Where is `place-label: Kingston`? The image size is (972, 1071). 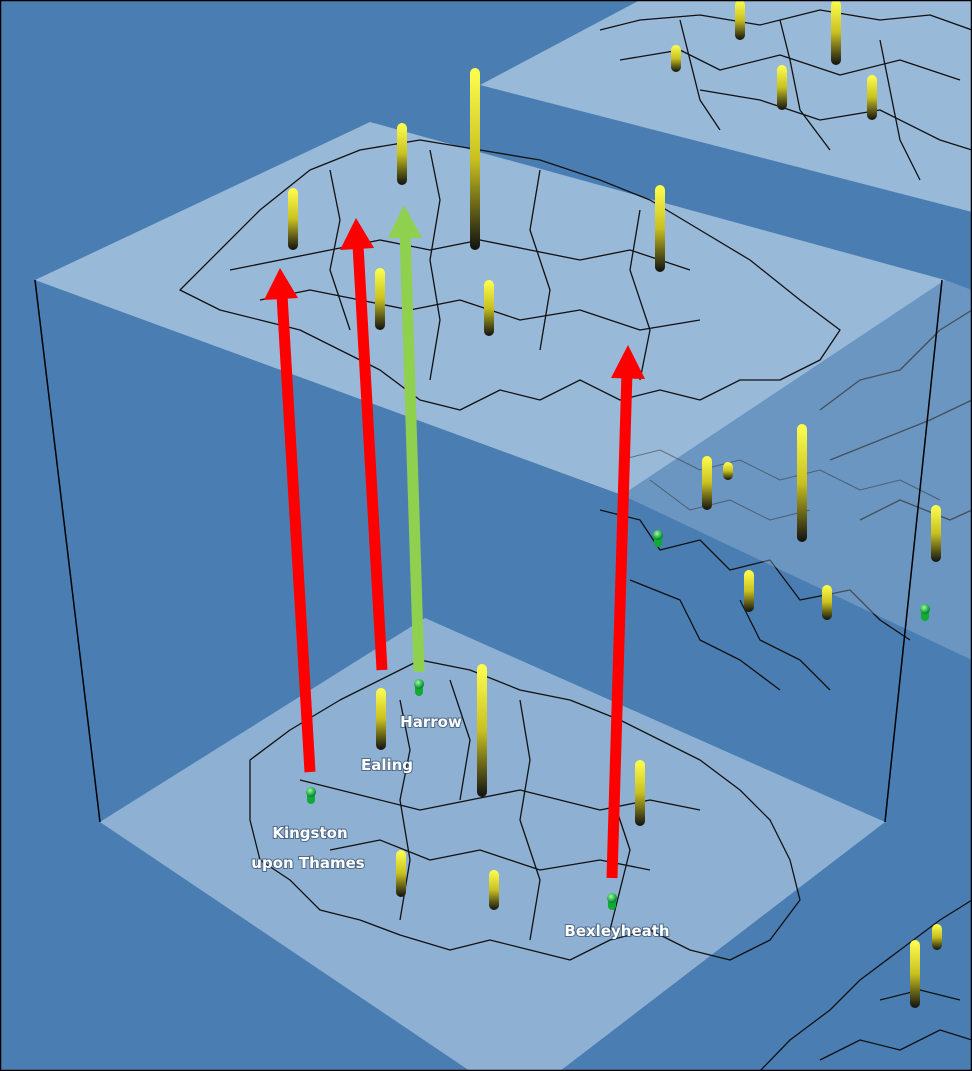 place-label: Kingston is located at coordinates (309, 833).